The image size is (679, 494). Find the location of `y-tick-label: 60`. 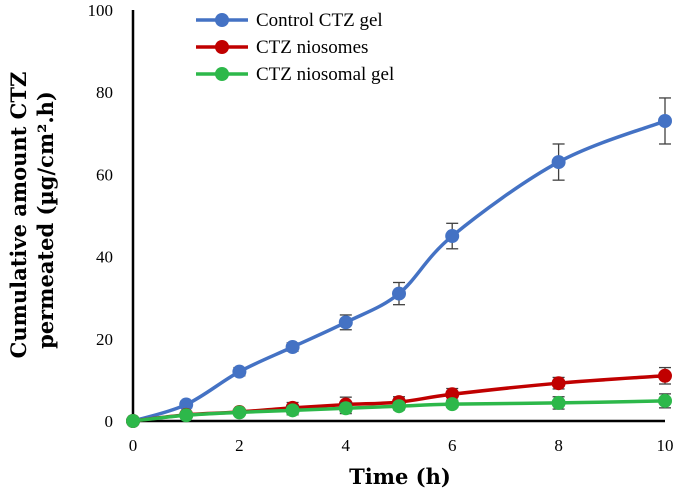

y-tick-label: 60 is located at coordinates (104, 174).